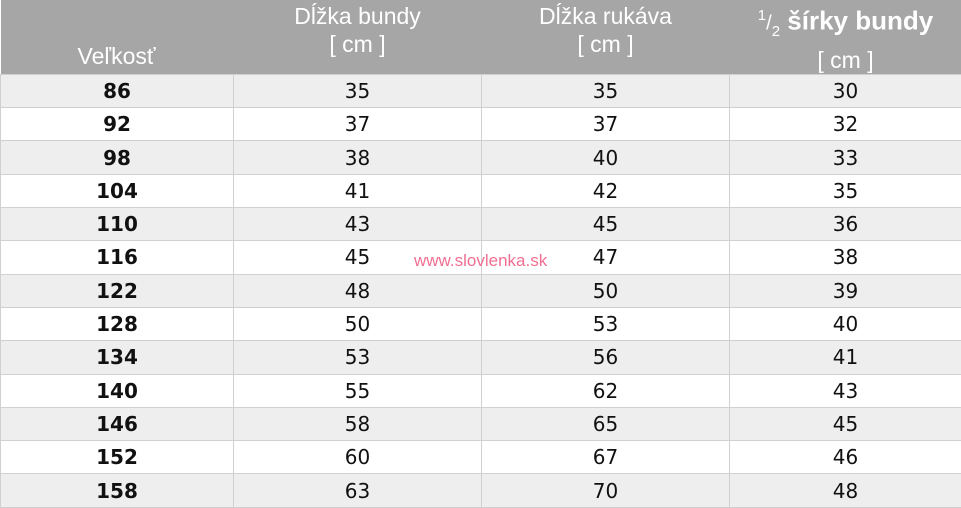 This screenshot has height=508, width=961. Describe the element at coordinates (117, 157) in the screenshot. I see `size-cell: 98` at that location.